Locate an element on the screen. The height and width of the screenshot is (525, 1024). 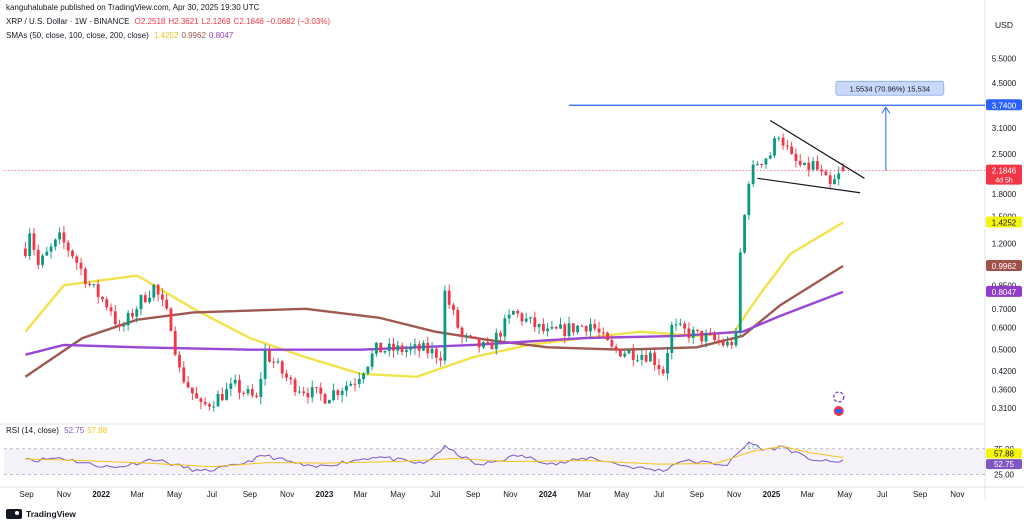
rsi-legend: RSI (14, close) 52.75 57.88 is located at coordinates (56, 430).